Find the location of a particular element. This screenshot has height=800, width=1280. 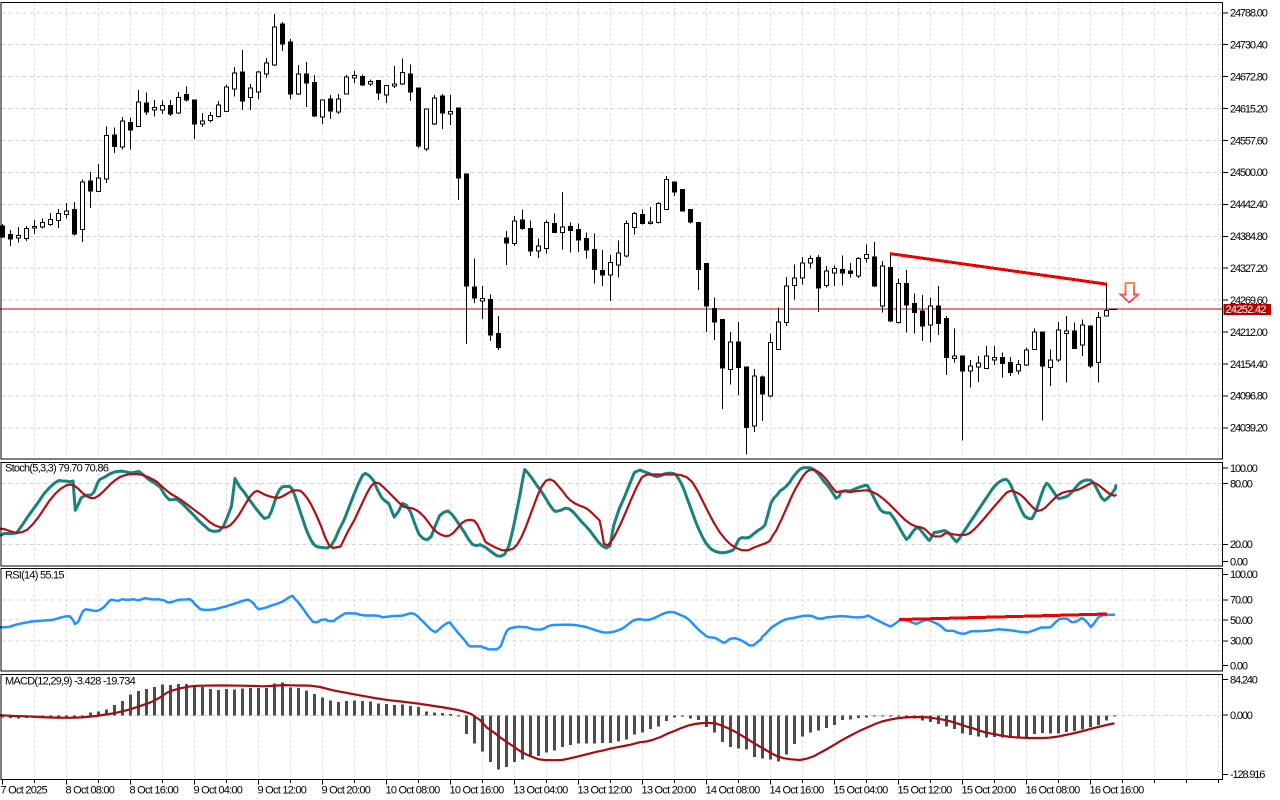

svg-text: 24672.80 is located at coordinates (1249, 77).